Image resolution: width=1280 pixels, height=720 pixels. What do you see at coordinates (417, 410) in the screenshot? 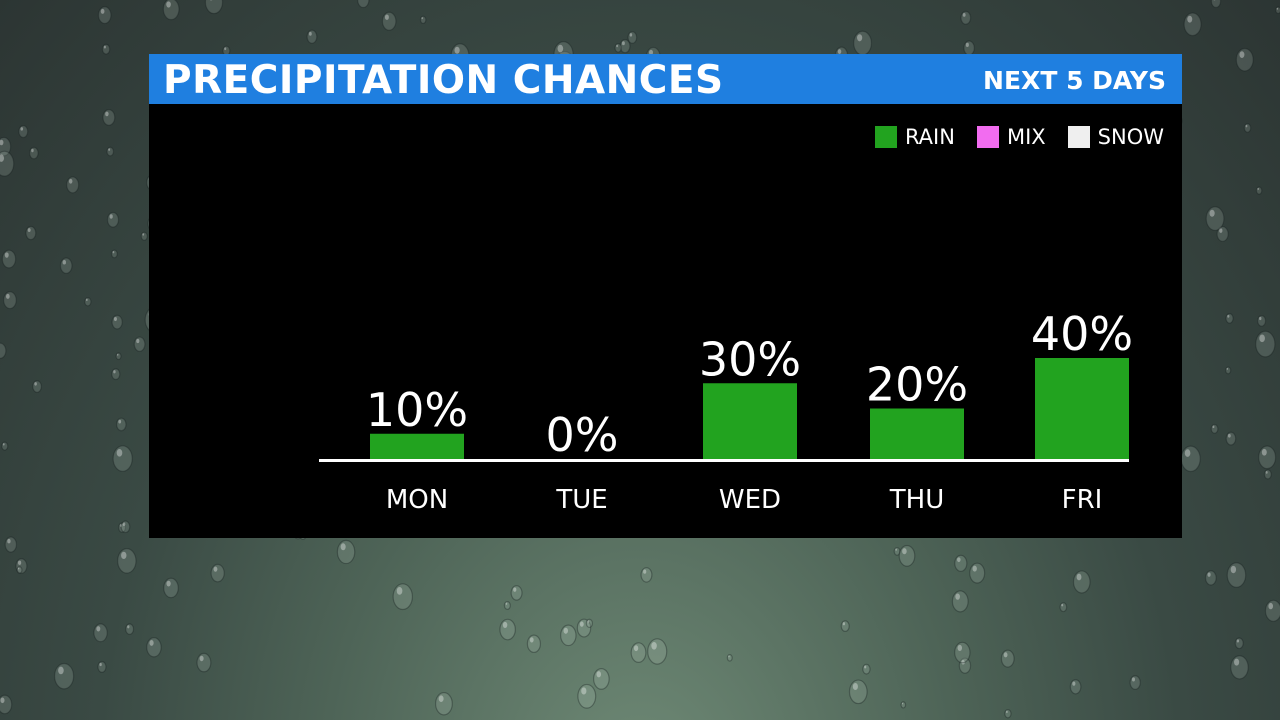
I see `data-label-mon: 10%` at bounding box center [417, 410].